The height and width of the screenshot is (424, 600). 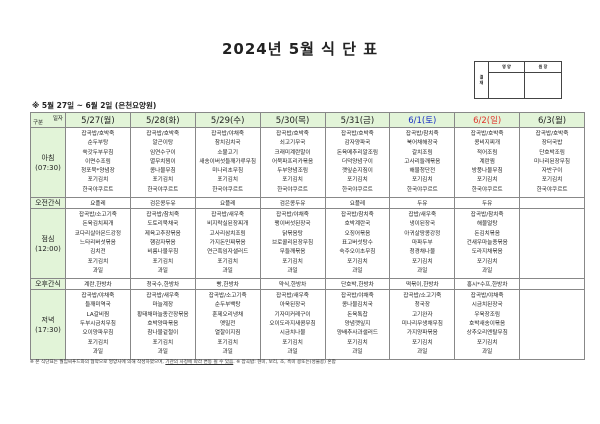 I want to click on menu-item: 열잘이지짐, so click(x=227, y=333).